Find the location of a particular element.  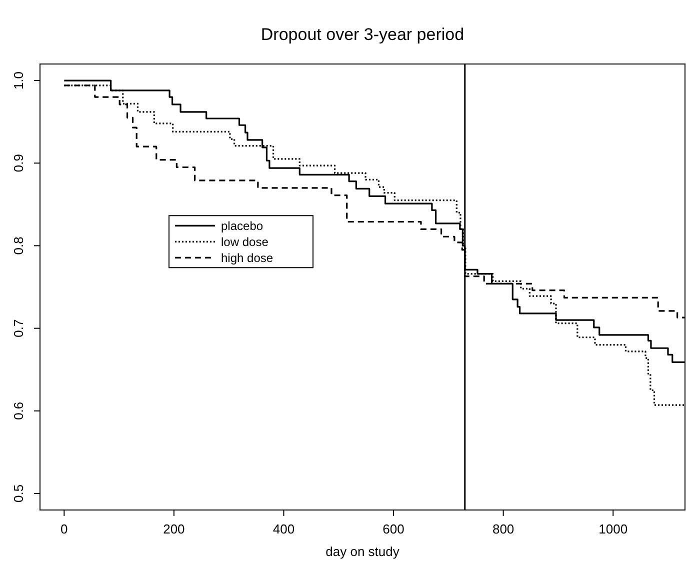

x-axis-title: day on study is located at coordinates (363, 551).